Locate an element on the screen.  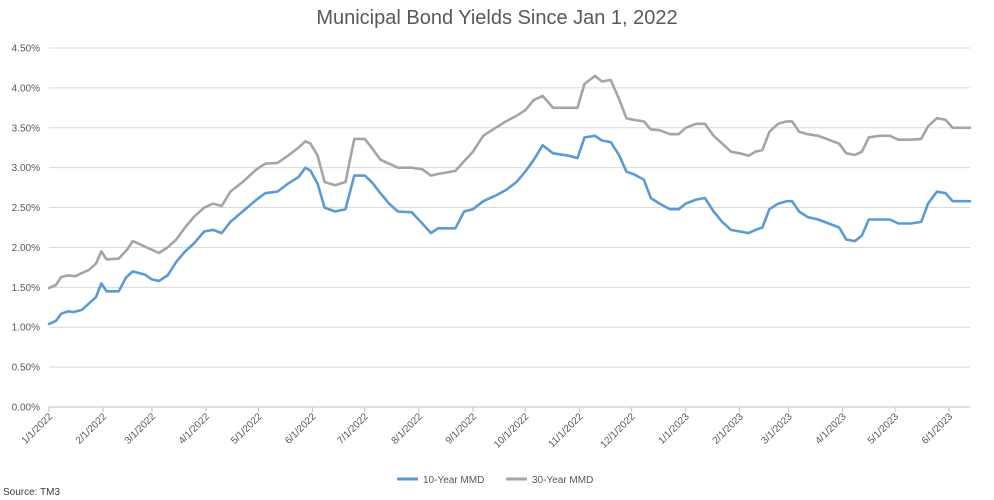
x-tick-label: 7/1/2022 is located at coordinates (354, 429).